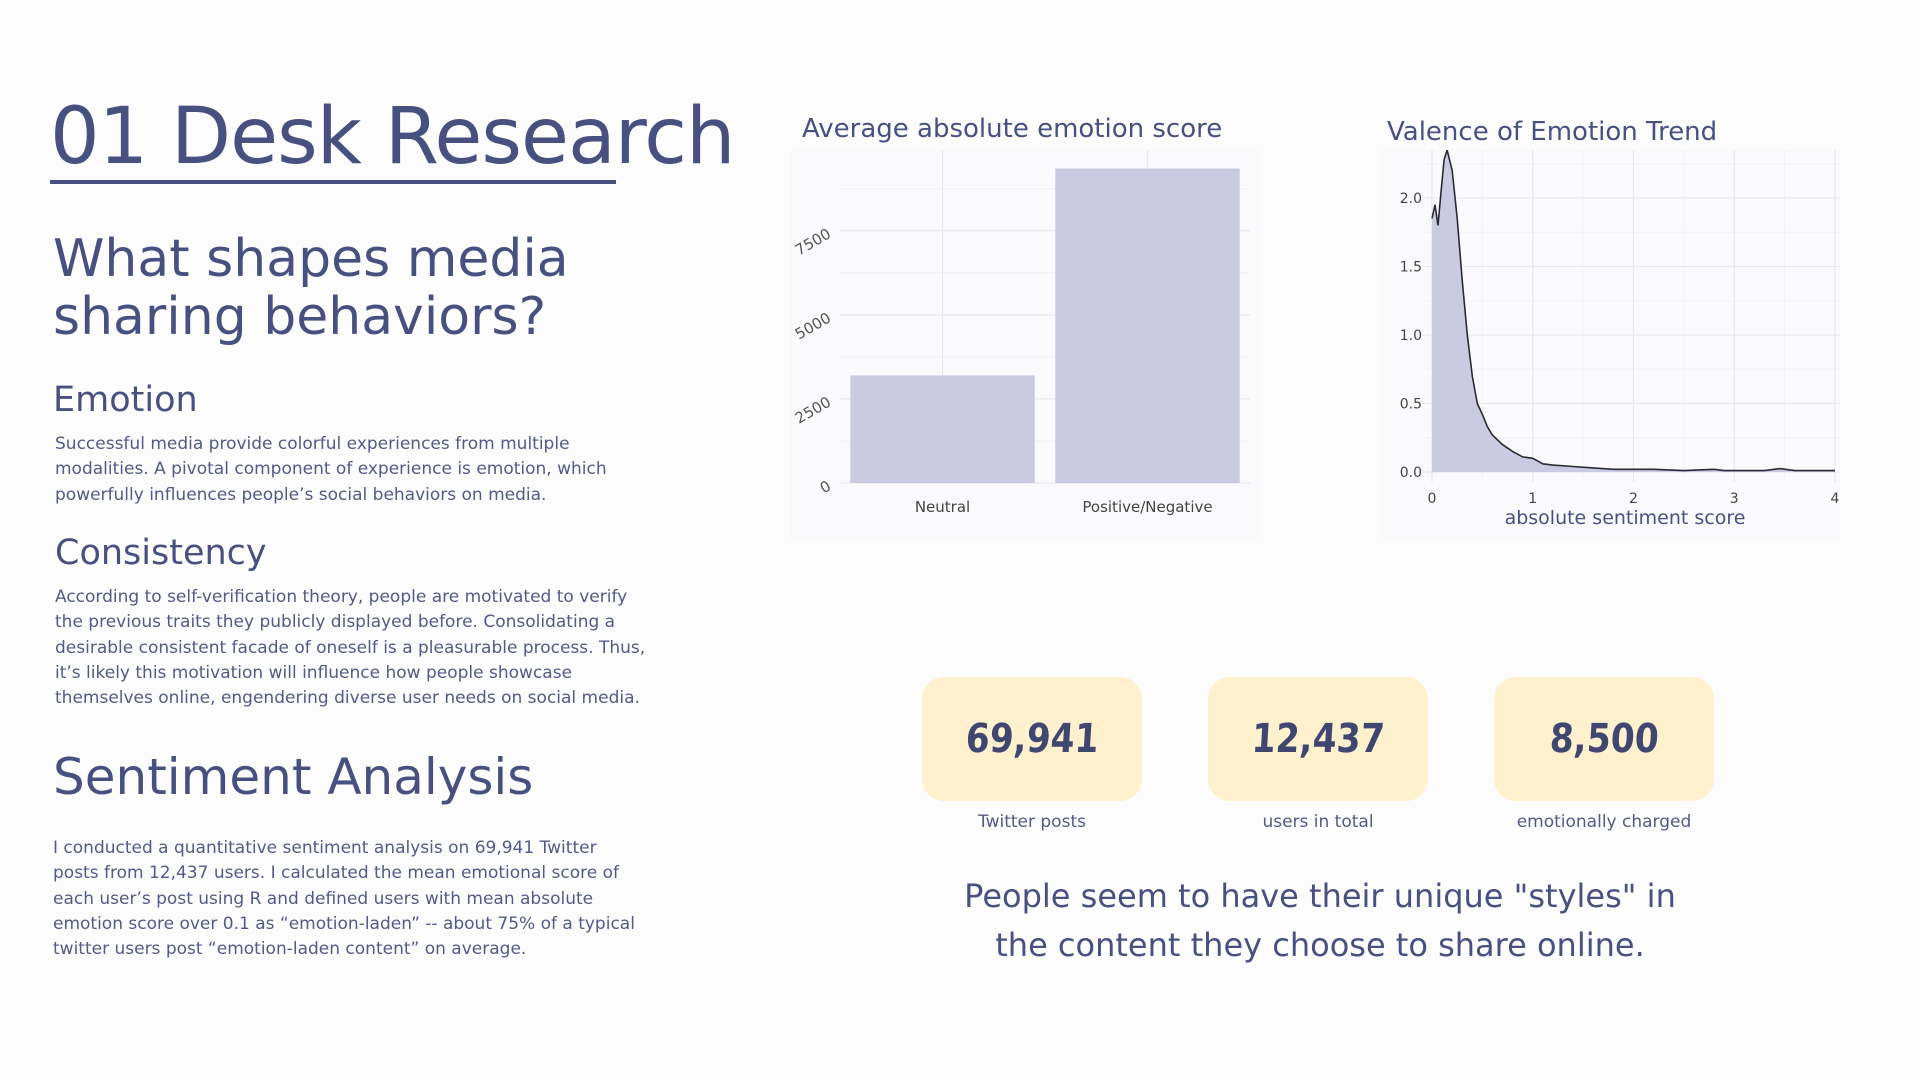 This screenshot has width=1920, height=1080. Describe the element at coordinates (1532, 499) in the screenshot. I see `density-x-tick-label: 1` at that location.